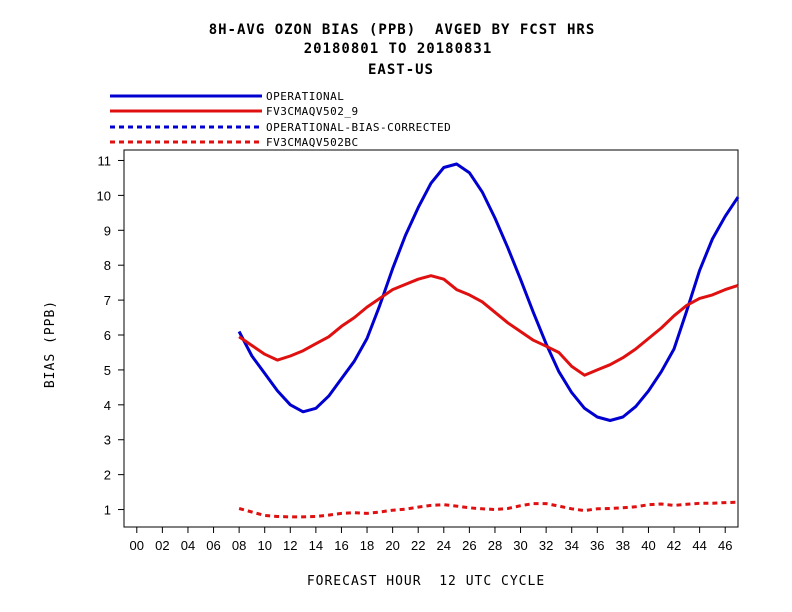 The width and height of the screenshot is (792, 612). I want to click on x-tick-label: 00, so click(137, 545).